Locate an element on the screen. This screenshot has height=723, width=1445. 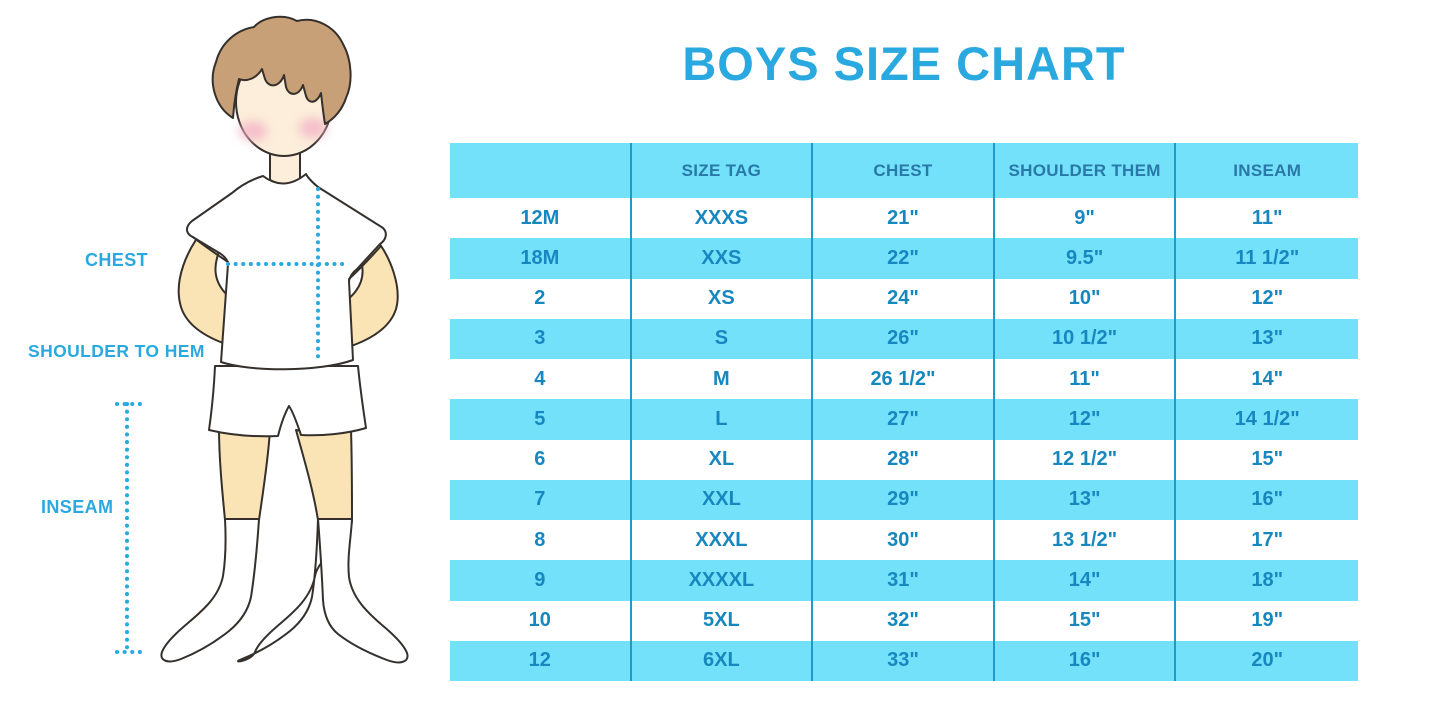
table-cell: 10 1/2" is located at coordinates (1085, 338).